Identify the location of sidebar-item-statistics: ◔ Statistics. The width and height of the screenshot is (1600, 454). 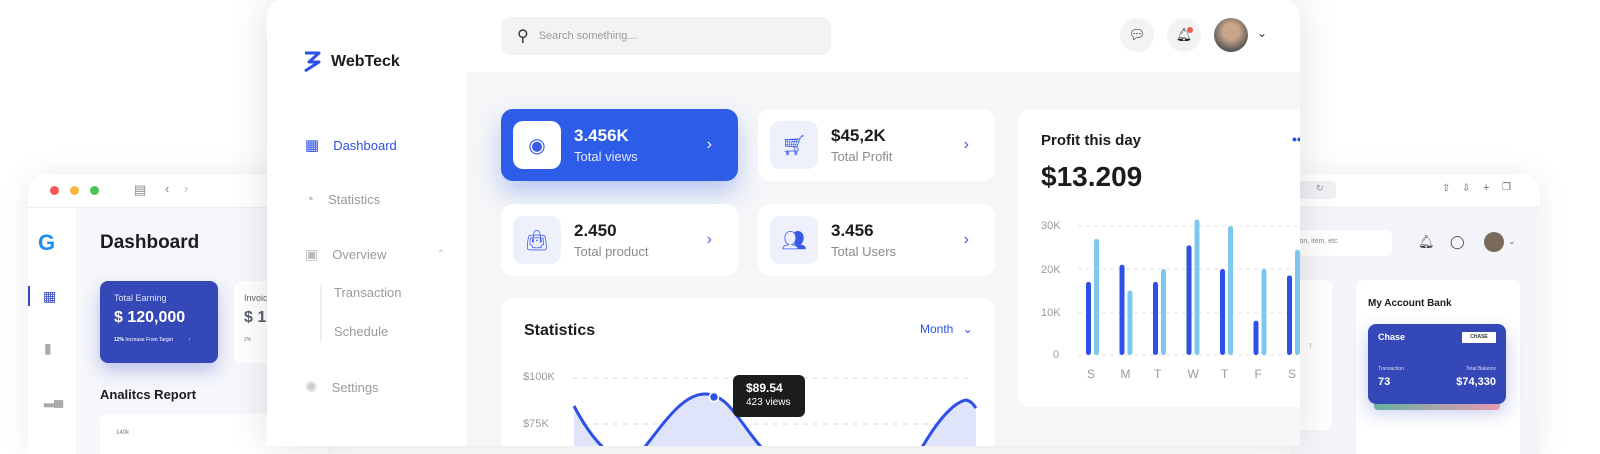
(342, 199).